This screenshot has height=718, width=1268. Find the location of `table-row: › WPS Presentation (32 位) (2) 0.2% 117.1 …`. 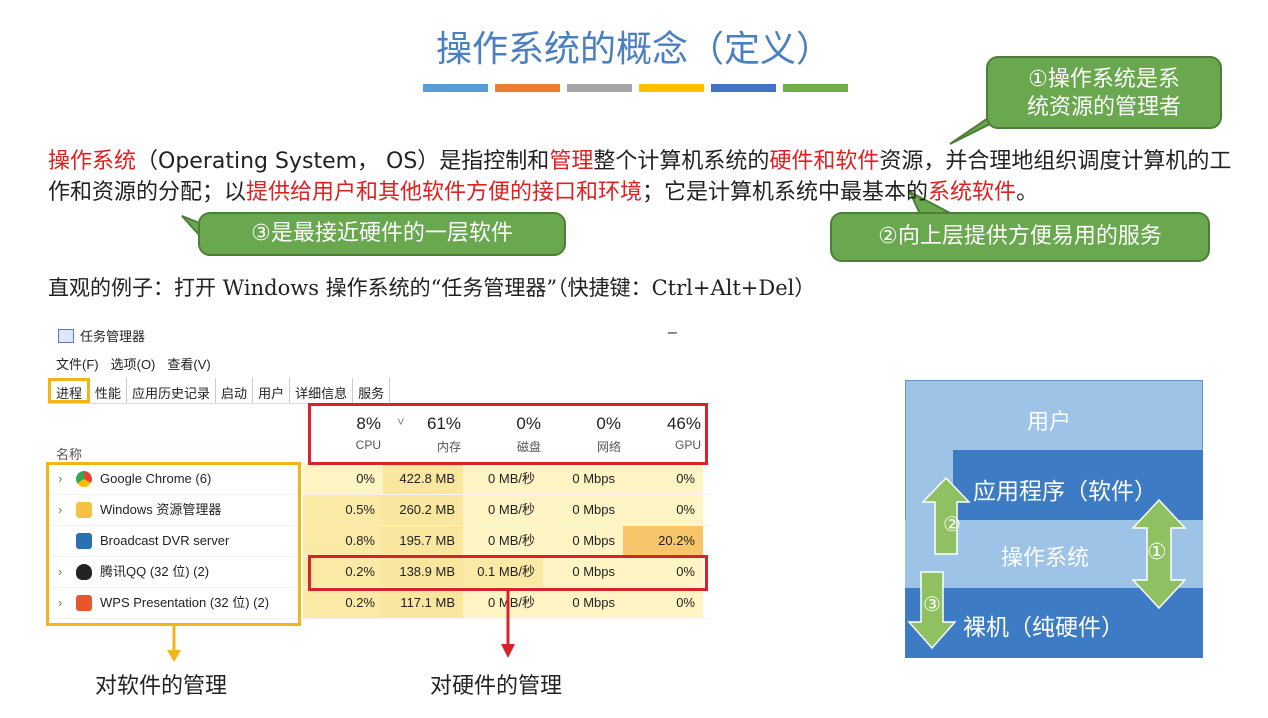

table-row: › WPS Presentation (32 位) (2) 0.2% 117.1 … is located at coordinates (379, 603).